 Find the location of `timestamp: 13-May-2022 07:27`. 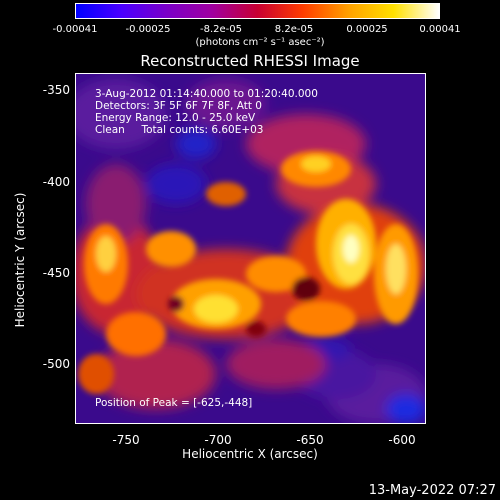

timestamp: 13-May-2022 07:27 is located at coordinates (432, 490).